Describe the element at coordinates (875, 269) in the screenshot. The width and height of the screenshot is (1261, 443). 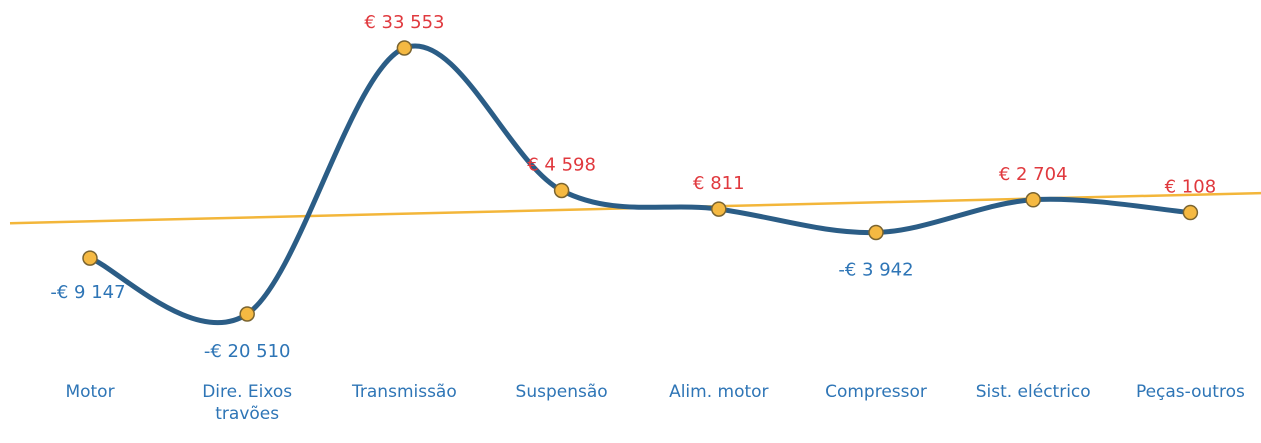
I see `data-label: -€ 3 942` at that location.